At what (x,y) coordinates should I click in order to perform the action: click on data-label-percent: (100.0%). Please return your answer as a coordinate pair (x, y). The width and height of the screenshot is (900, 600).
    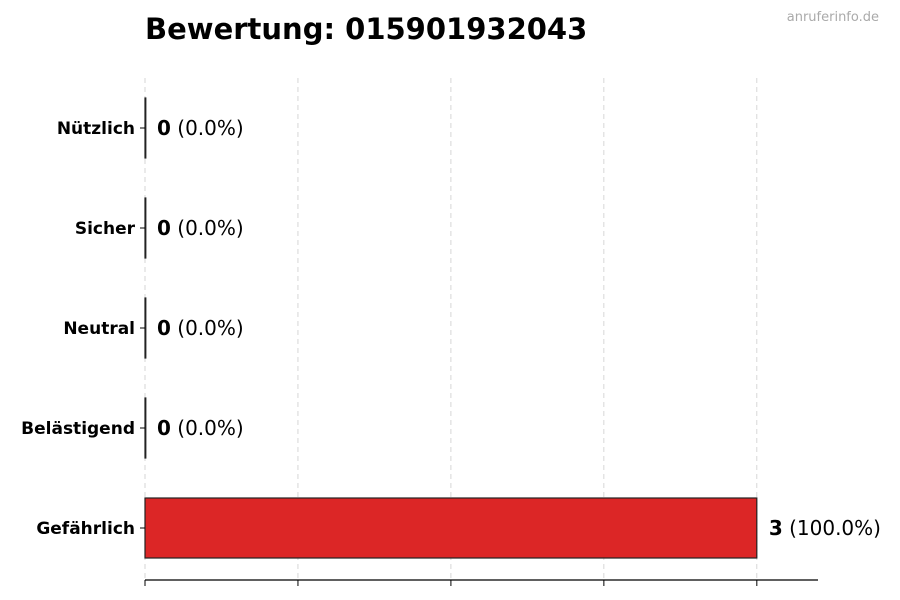
    Looking at the image, I should click on (832, 528).